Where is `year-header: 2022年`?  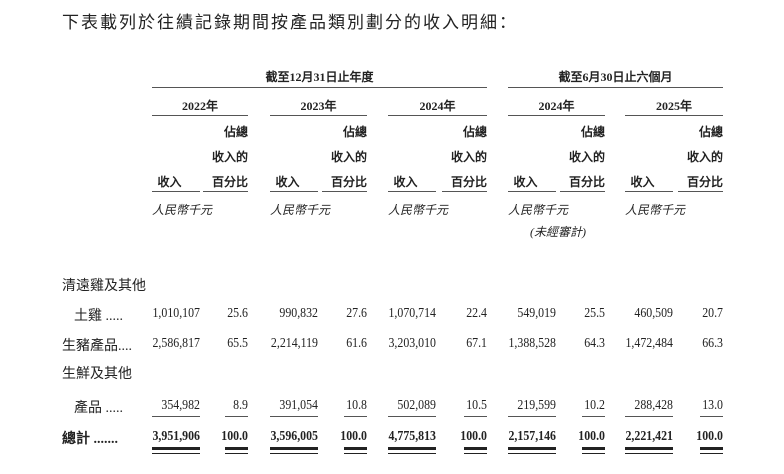
year-header: 2022年 is located at coordinates (199, 106).